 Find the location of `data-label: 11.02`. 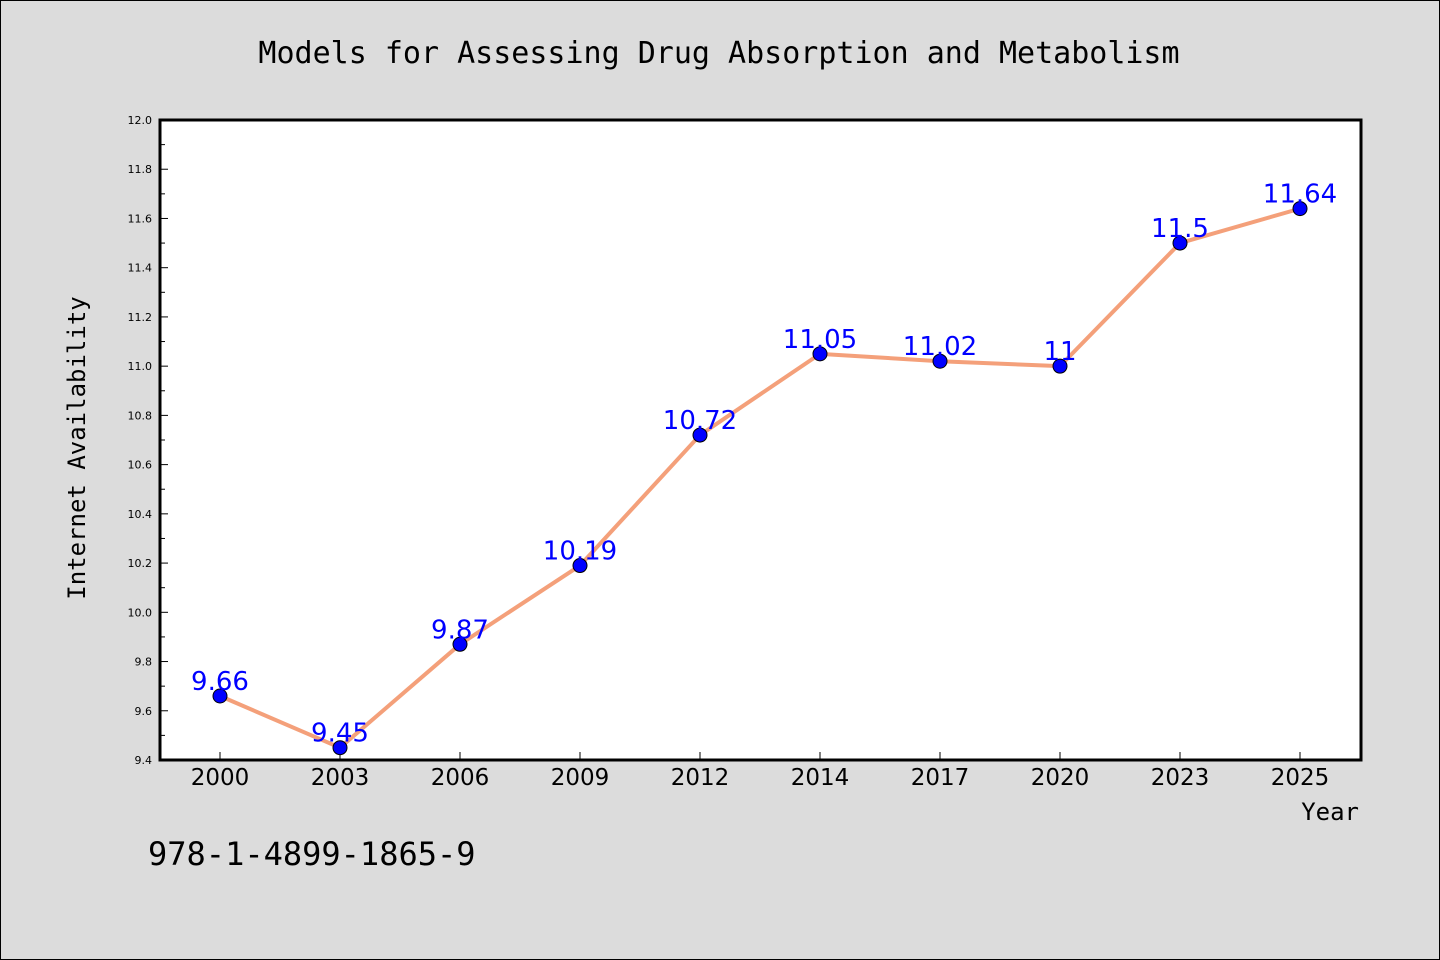

data-label: 11.02 is located at coordinates (940, 347).